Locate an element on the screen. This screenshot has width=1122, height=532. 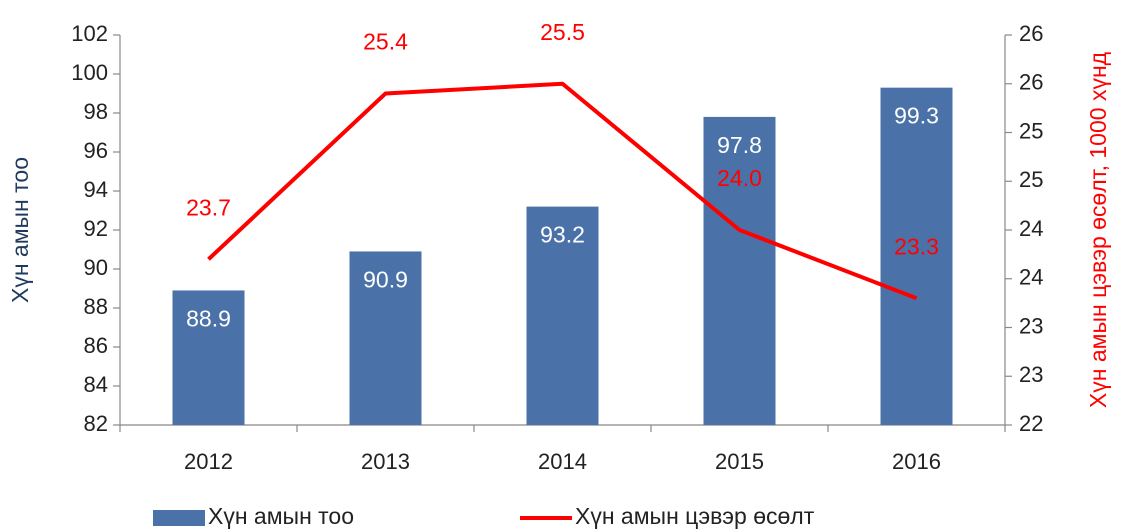
line-value-label: 24.0 is located at coordinates (739, 178).